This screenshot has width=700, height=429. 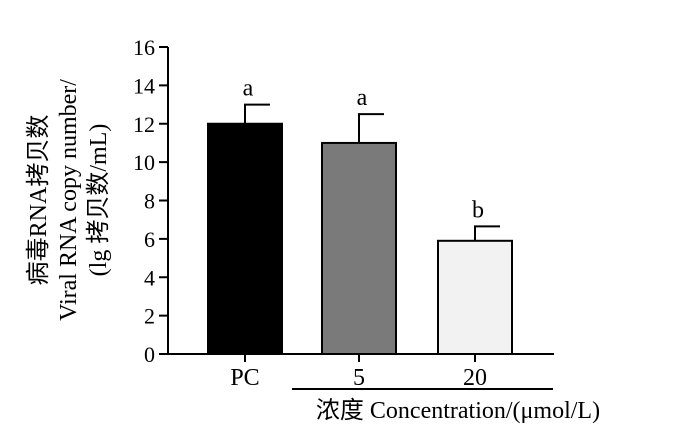 I want to click on x-axis: PC 5 20, so click(x=360, y=372).